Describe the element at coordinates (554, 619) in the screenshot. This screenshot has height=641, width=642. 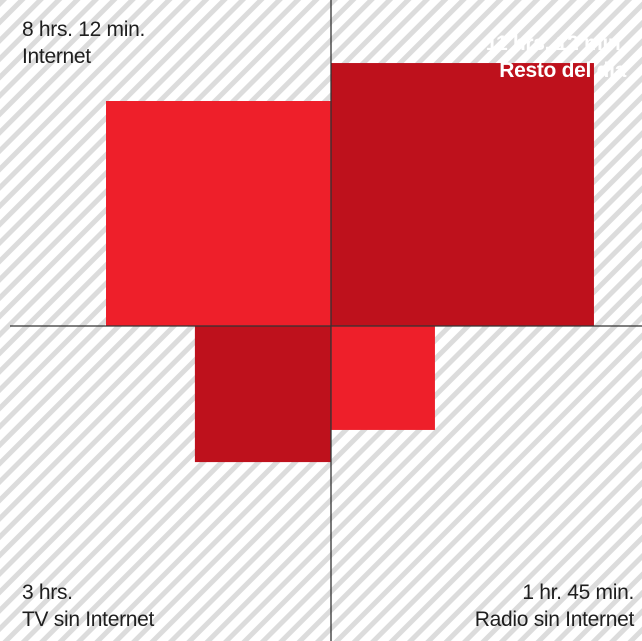
I see `radio-name-label: Radio sin Internet` at that location.